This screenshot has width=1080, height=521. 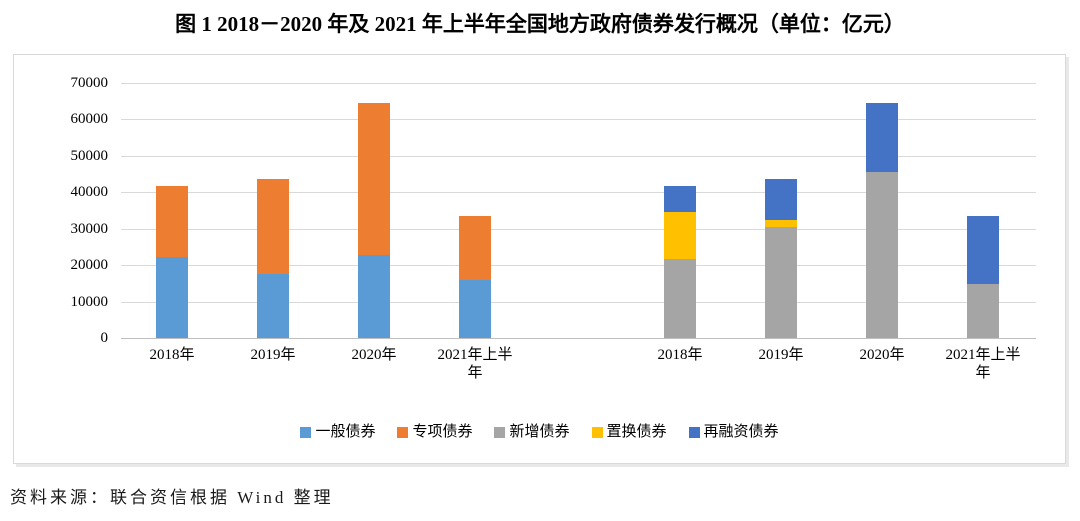 I want to click on legend-item: 一般债券, so click(x=337, y=432).